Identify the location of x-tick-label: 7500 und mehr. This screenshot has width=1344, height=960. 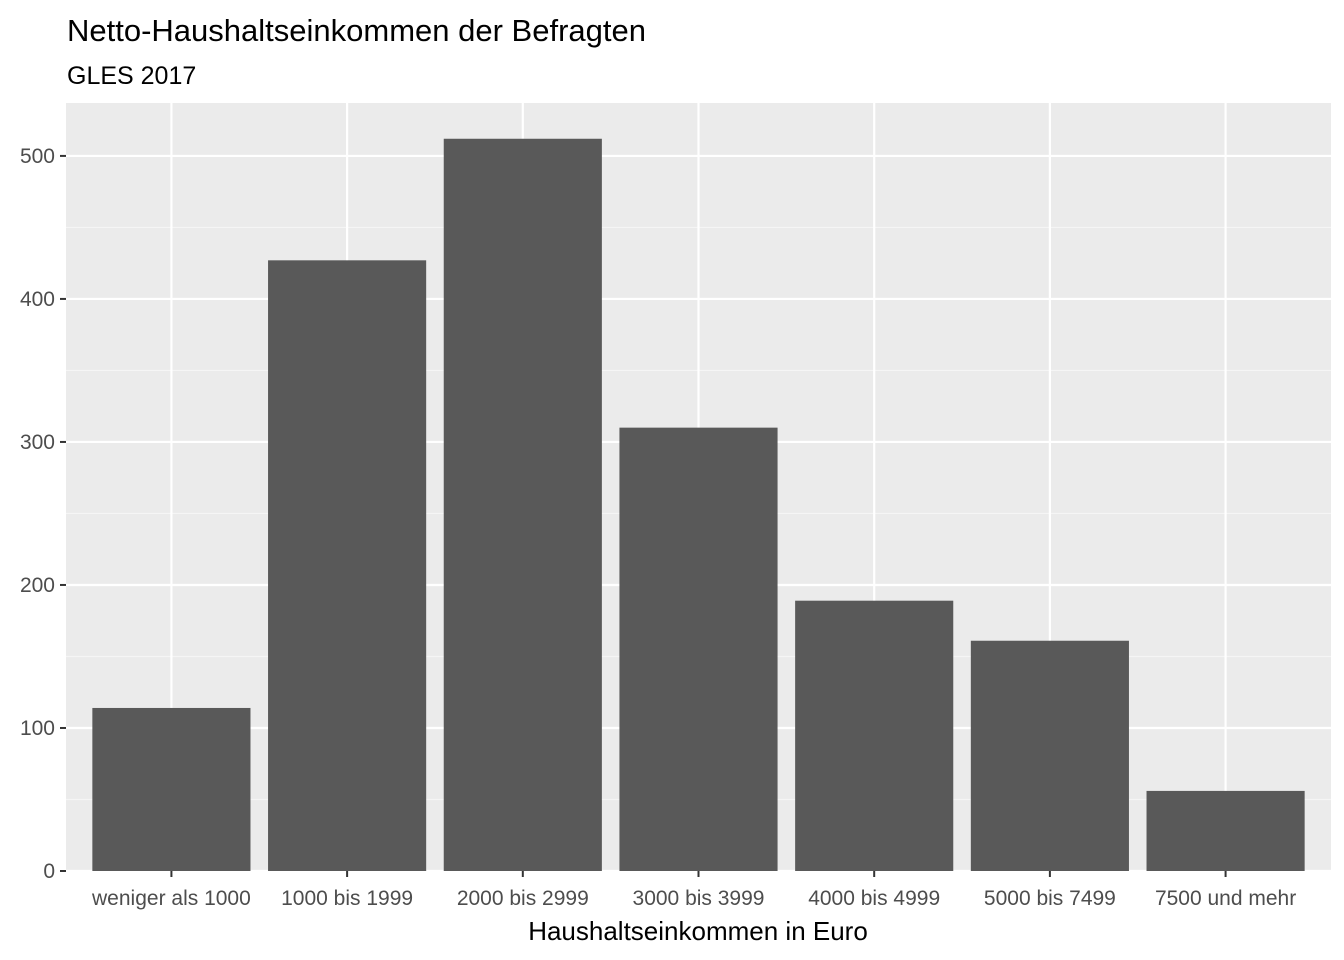
(1225, 898).